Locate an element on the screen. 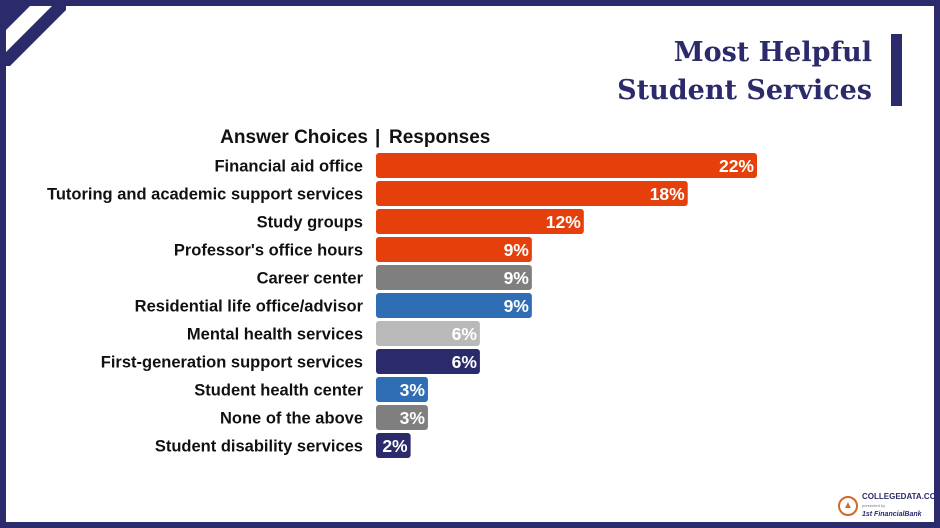 This screenshot has height=528, width=940. title-accent-bar is located at coordinates (896, 70).